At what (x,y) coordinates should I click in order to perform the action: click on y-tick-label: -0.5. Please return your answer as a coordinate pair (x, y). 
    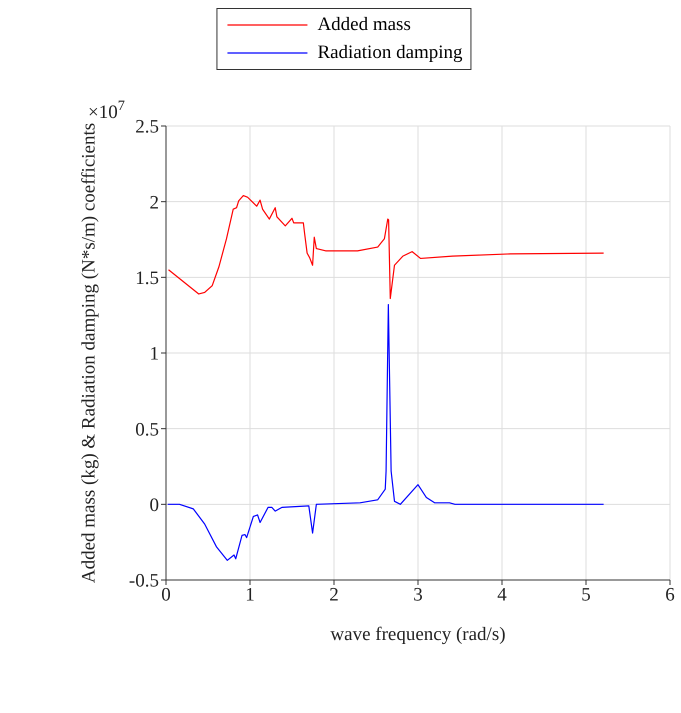
    Looking at the image, I should click on (143, 581).